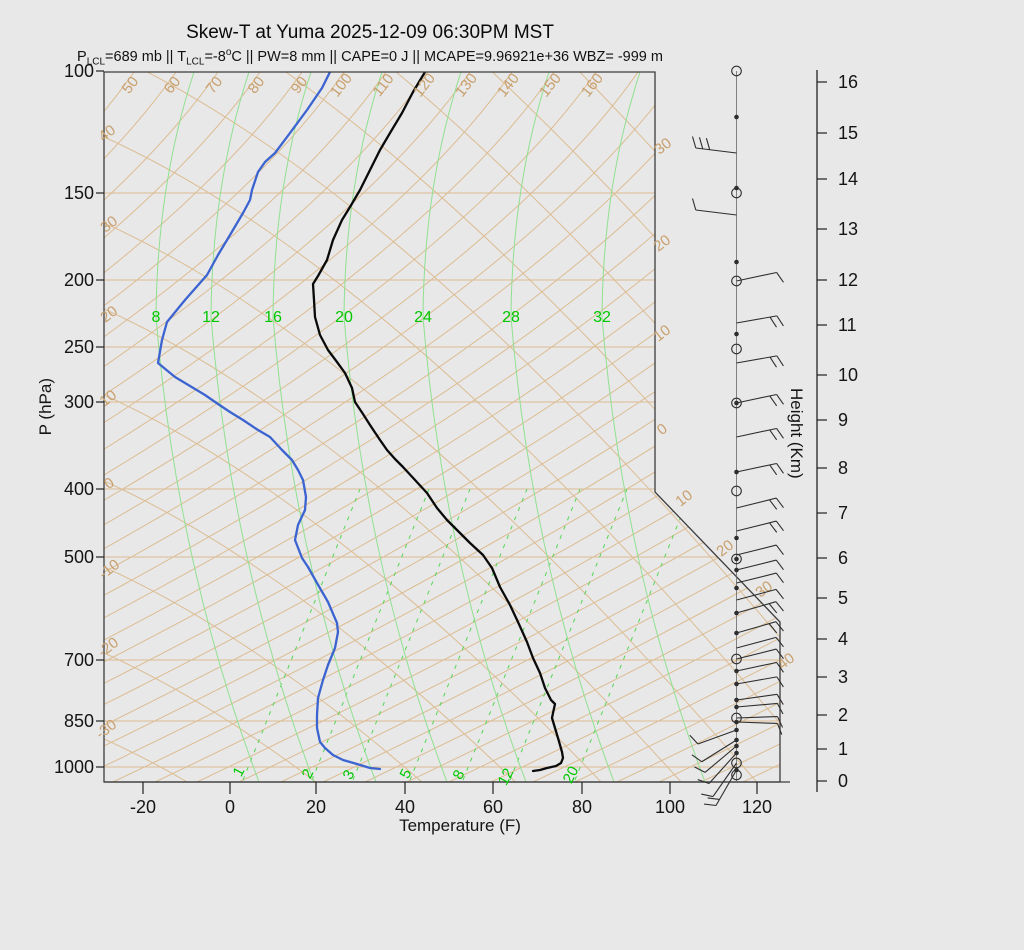  I want to click on tick-label: 140, so click(508, 85).